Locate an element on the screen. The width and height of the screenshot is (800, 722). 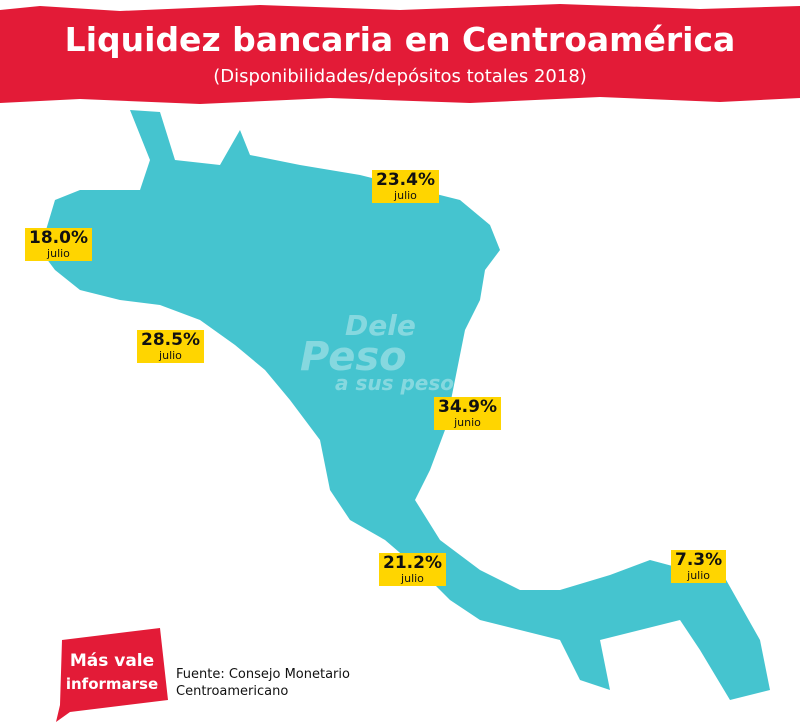
value-label: 28.5% julio is located at coordinates (170, 347).